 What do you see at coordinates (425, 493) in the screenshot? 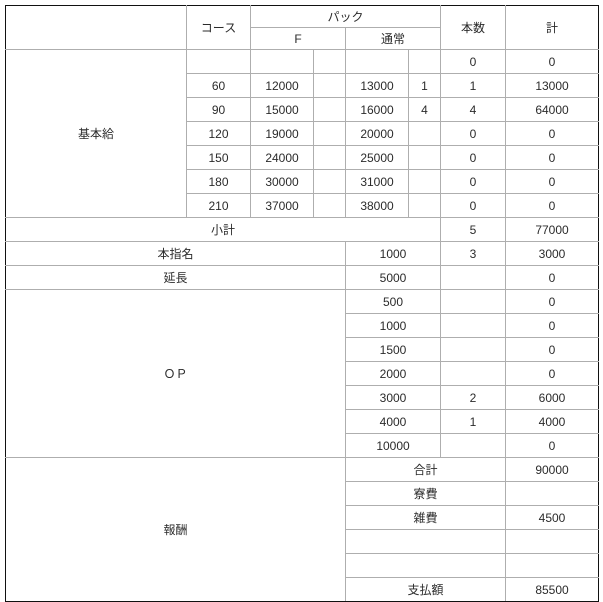
I see `reward-label: 寮費` at bounding box center [425, 493].